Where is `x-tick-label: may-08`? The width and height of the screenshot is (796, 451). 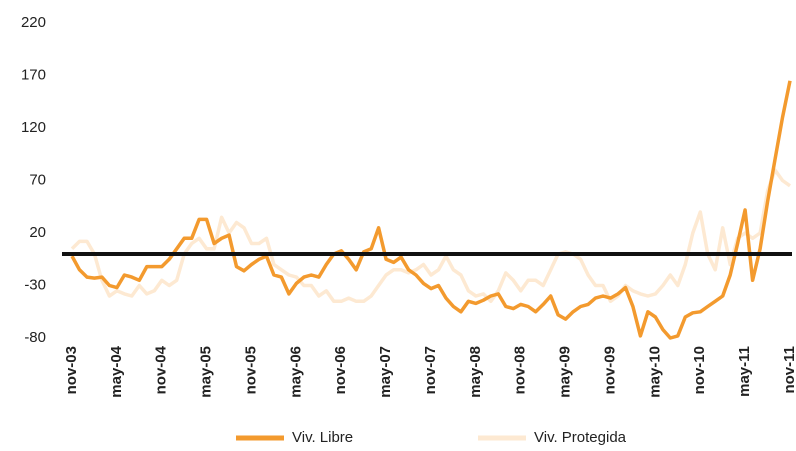
x-tick-label: may-08 is located at coordinates (475, 372).